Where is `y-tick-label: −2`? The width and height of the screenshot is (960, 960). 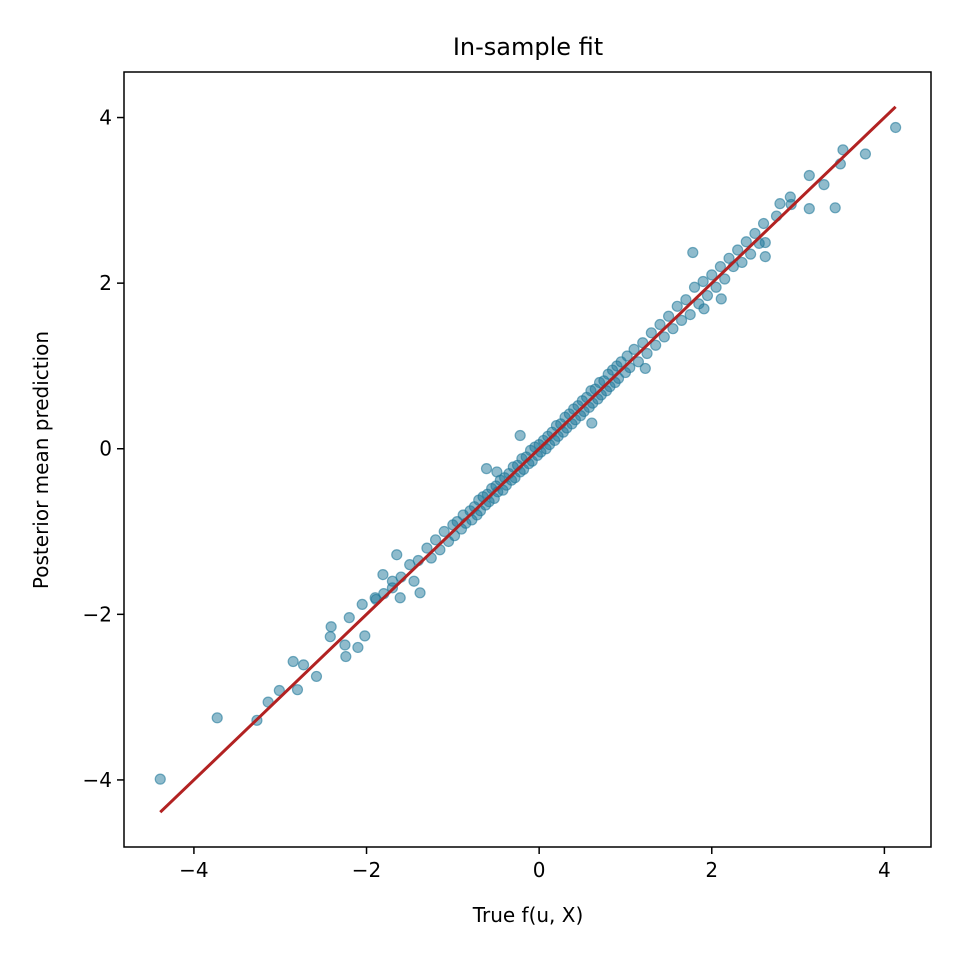 y-tick-label: −2 is located at coordinates (97, 614).